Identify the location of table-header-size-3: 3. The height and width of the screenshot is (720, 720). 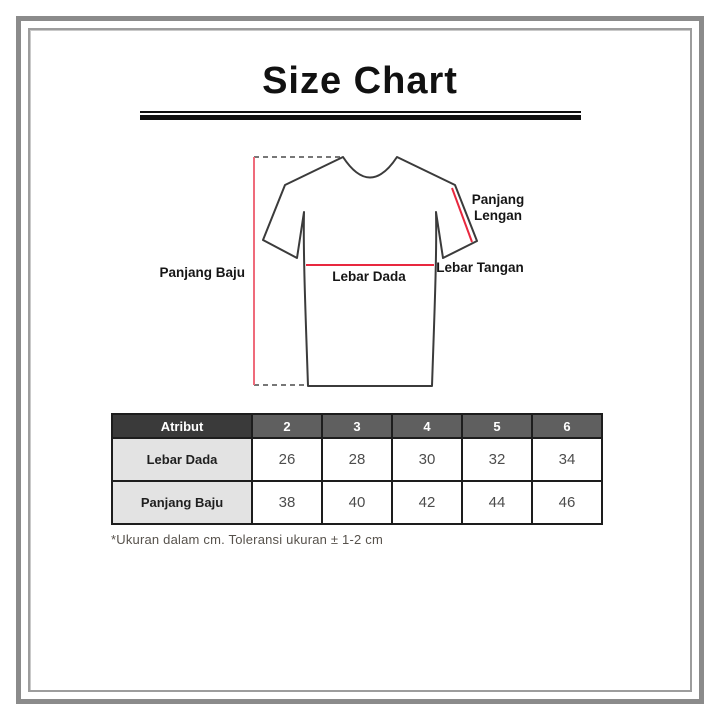
(357, 426).